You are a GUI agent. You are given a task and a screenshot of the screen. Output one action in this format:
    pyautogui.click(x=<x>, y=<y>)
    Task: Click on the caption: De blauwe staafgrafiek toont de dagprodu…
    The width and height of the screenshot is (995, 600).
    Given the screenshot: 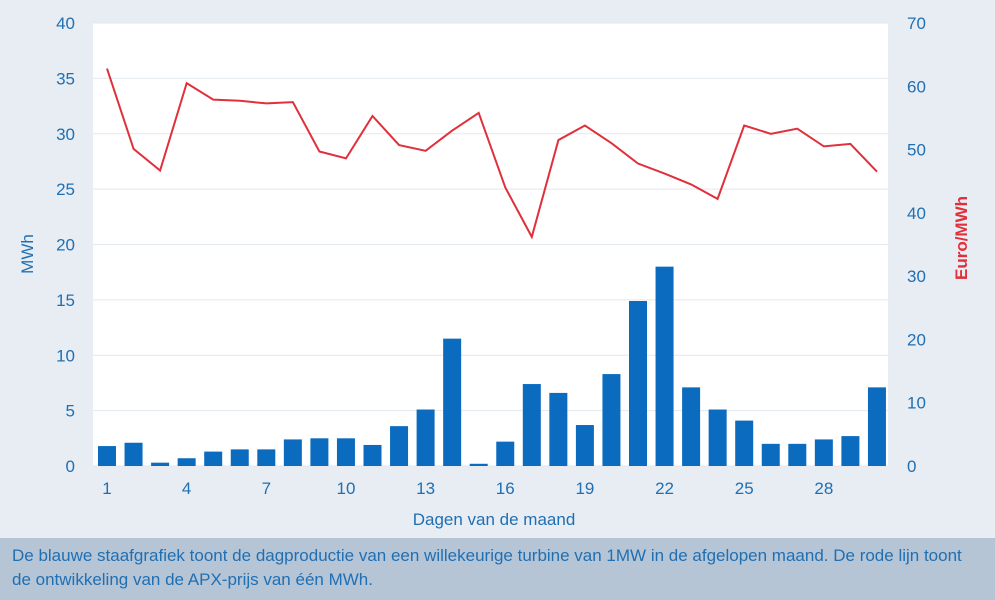 What is the action you would take?
    pyautogui.click(x=497, y=569)
    